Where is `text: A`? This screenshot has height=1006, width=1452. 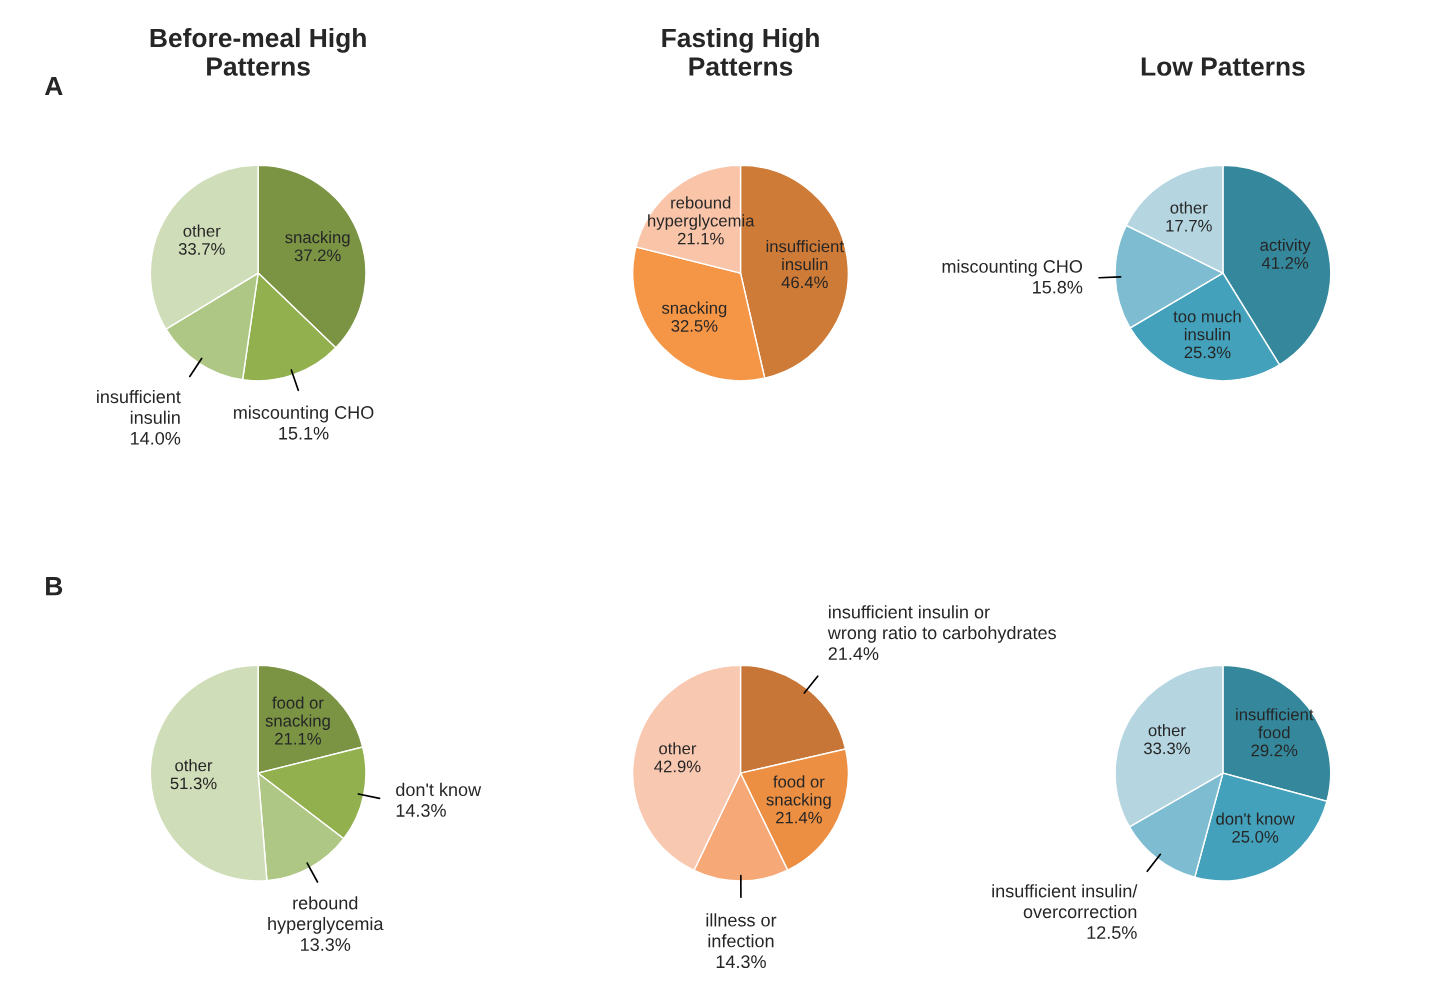 text: A is located at coordinates (53, 86).